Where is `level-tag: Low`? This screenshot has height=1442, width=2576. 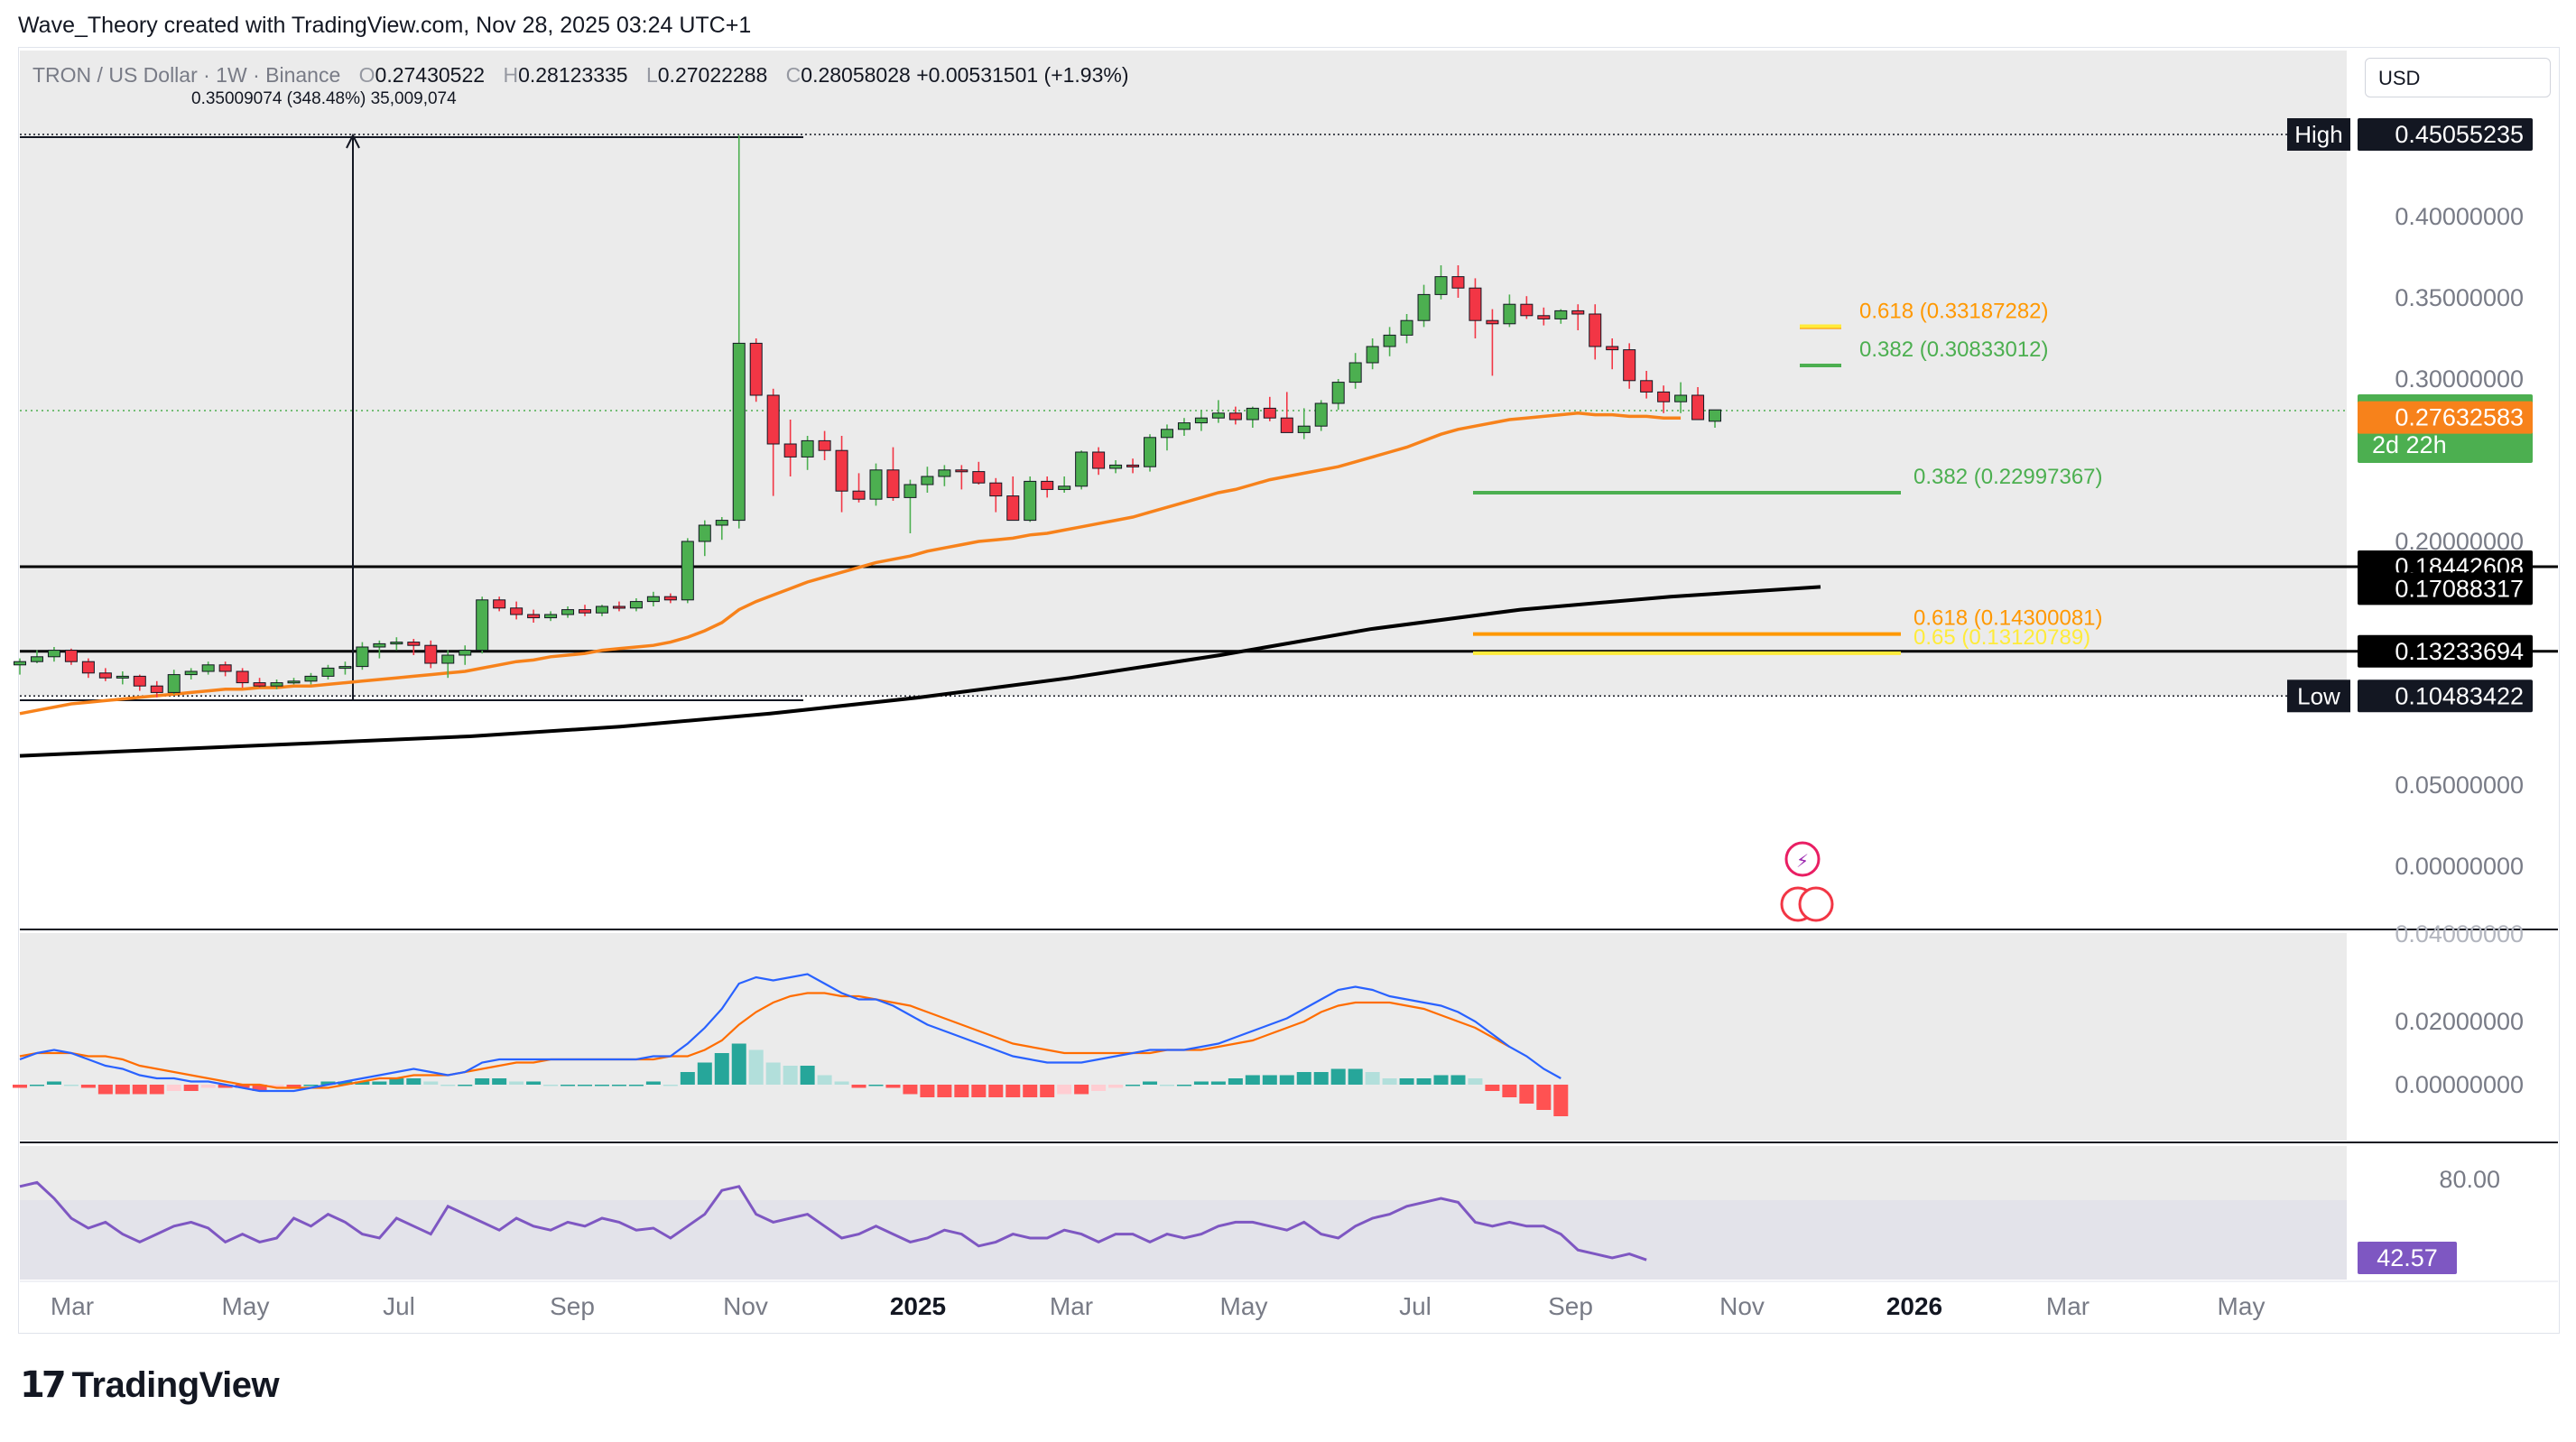 level-tag: Low is located at coordinates (2318, 696).